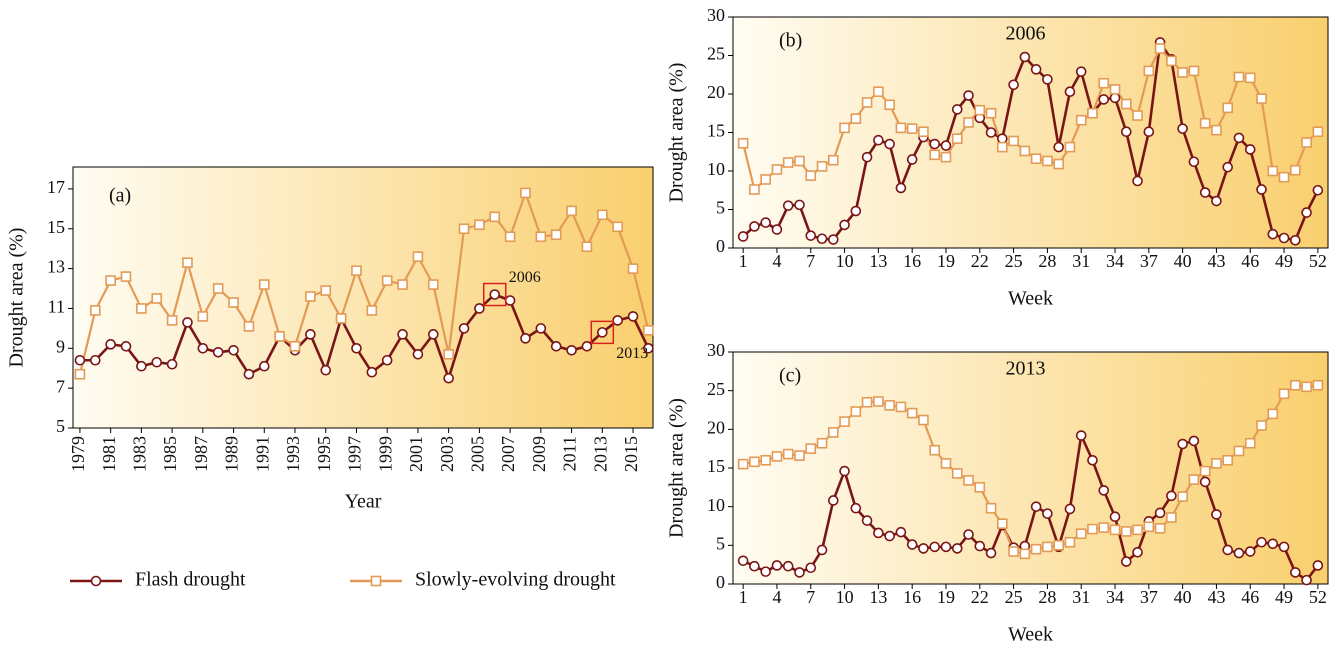  What do you see at coordinates (790, 376) in the screenshot?
I see `panel-label: (c)` at bounding box center [790, 376].